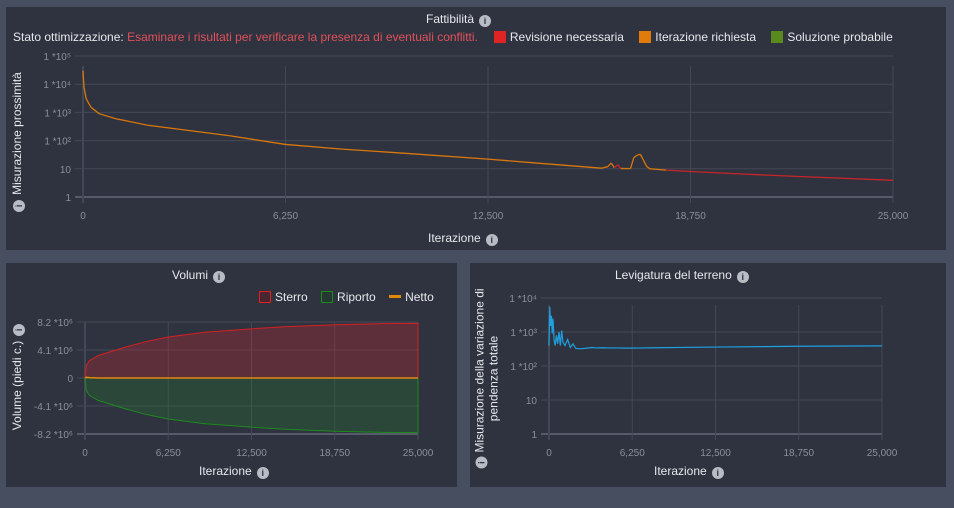 The height and width of the screenshot is (508, 954). What do you see at coordinates (265, 297) in the screenshot?
I see `legend-swatch-sterro` at bounding box center [265, 297].